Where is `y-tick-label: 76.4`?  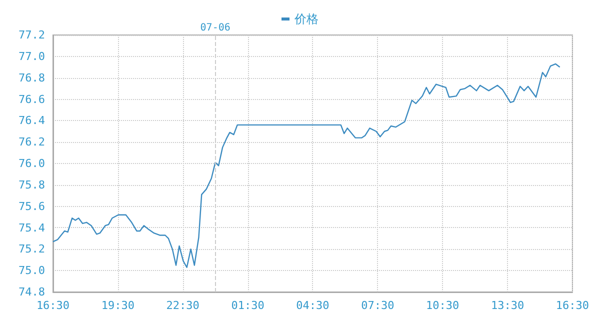
y-tick-label: 76.4 is located at coordinates (32, 121).